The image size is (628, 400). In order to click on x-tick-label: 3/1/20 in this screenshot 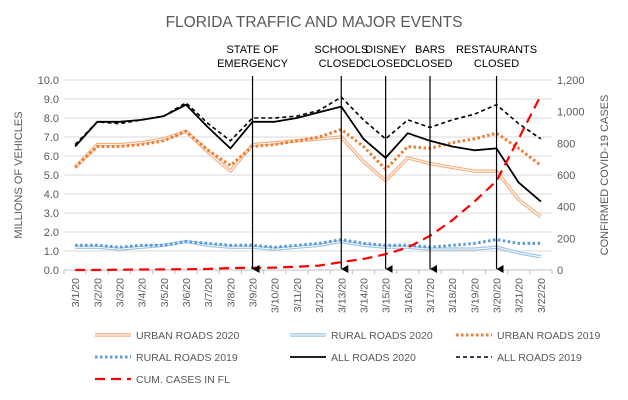, I will do `click(76, 292)`.